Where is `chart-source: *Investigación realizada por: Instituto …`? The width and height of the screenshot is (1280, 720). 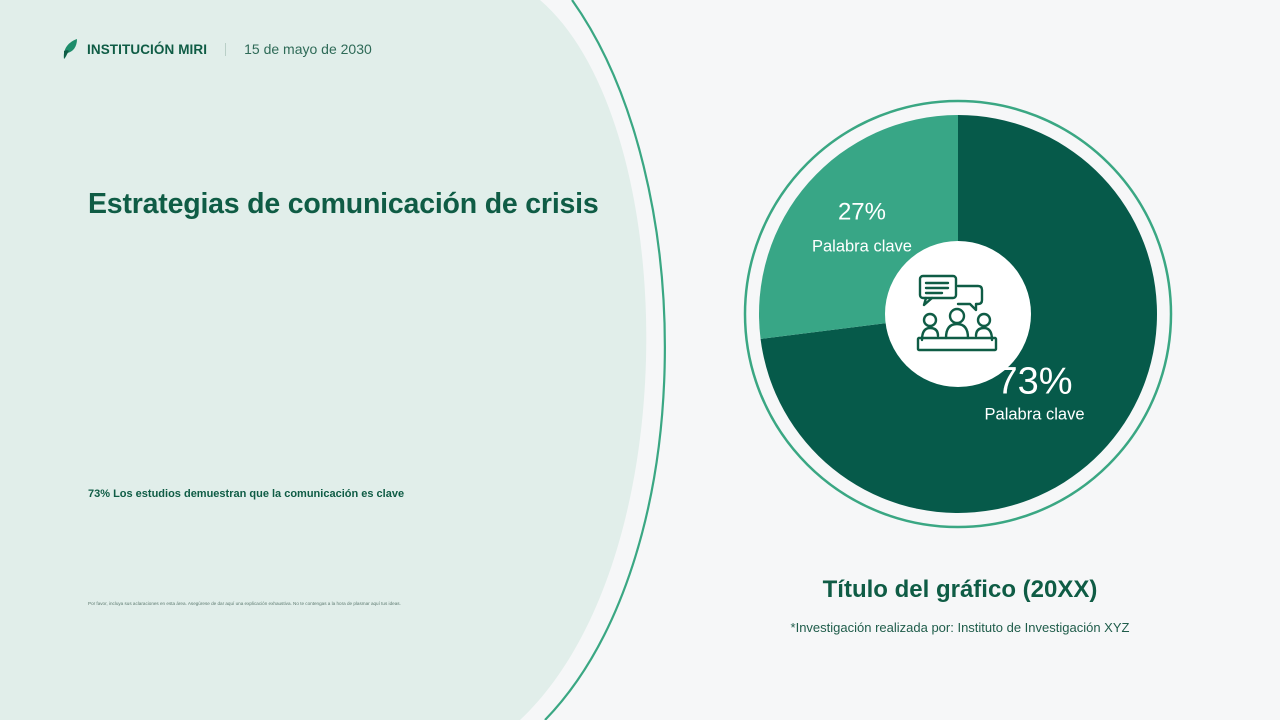 chart-source: *Investigación realizada por: Instituto … is located at coordinates (960, 627).